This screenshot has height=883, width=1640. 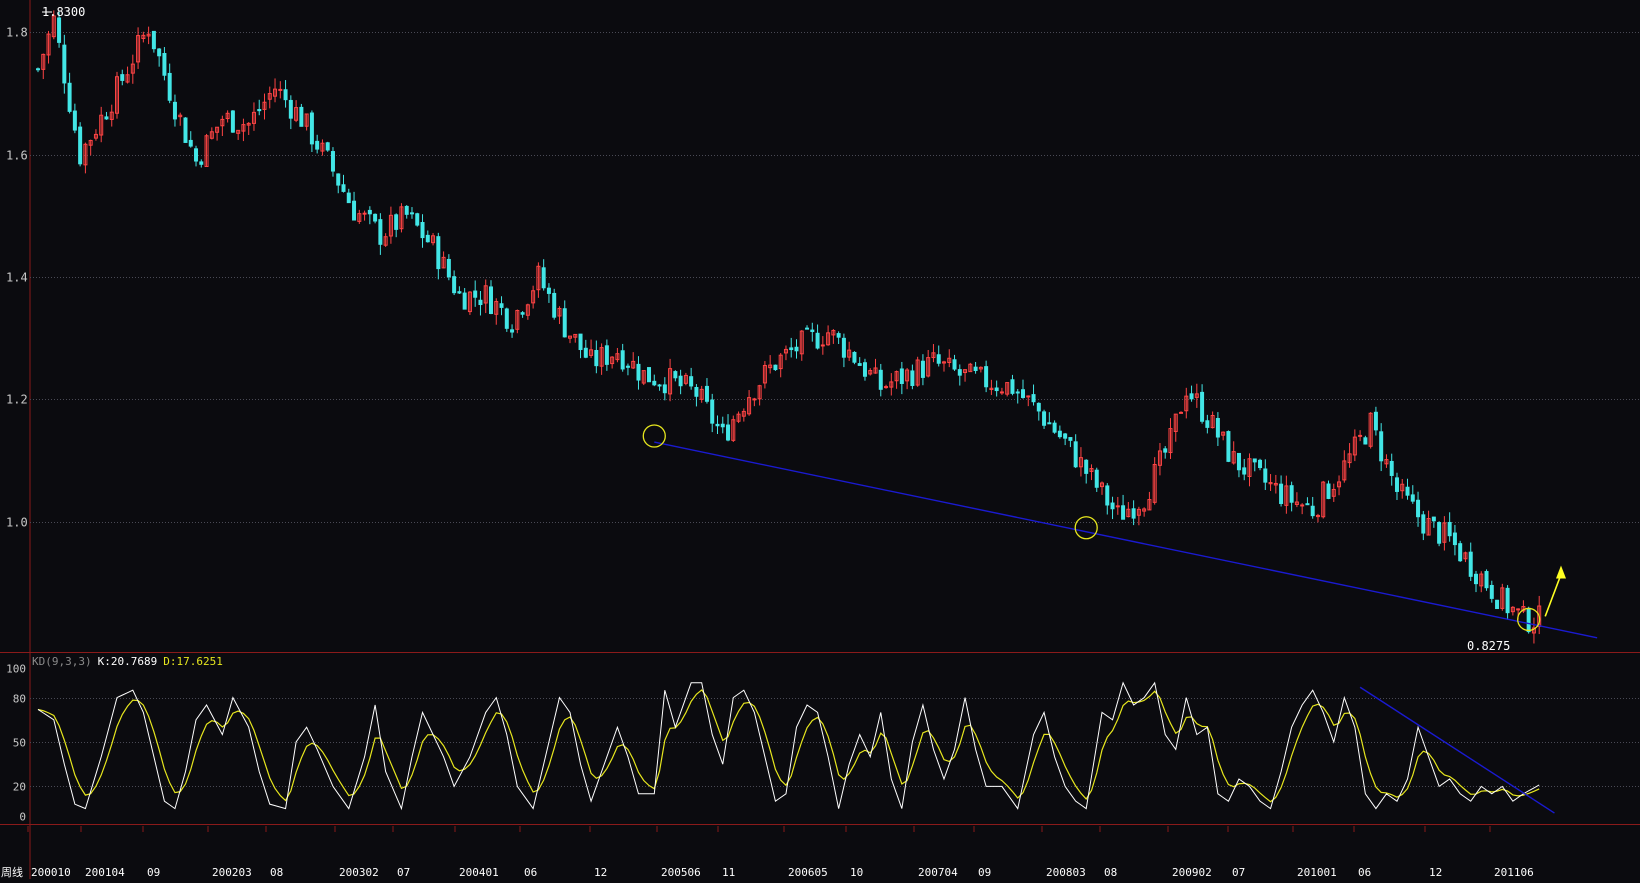 I want to click on x-tick-label: 08, so click(x=276, y=872).